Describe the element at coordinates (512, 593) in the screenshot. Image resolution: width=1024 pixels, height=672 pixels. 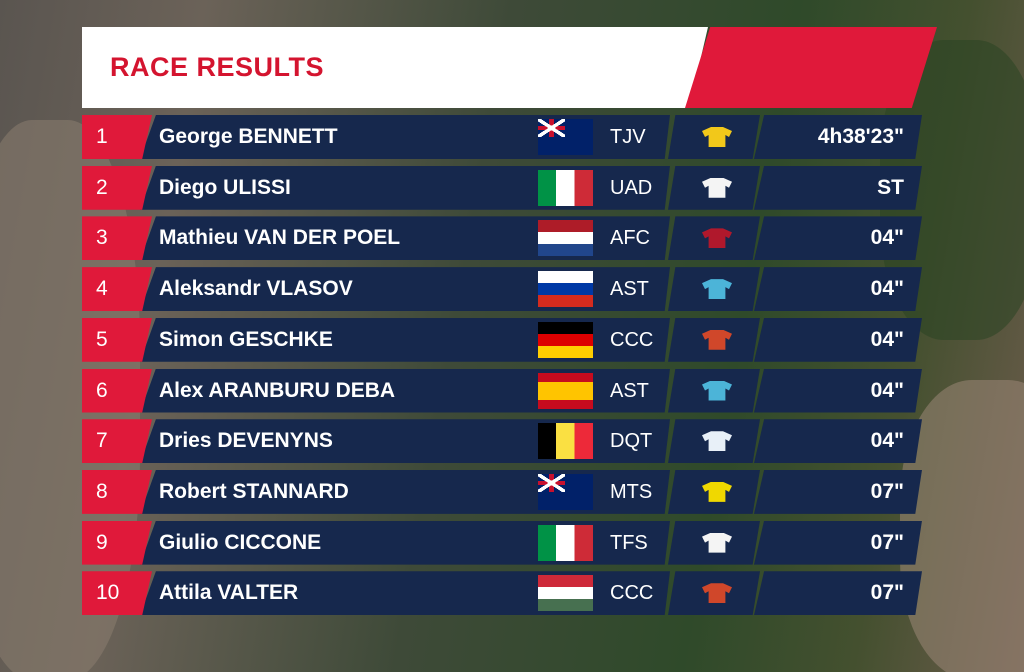
I see `result-row: 10 Attila VALTER CCC 07"` at that location.